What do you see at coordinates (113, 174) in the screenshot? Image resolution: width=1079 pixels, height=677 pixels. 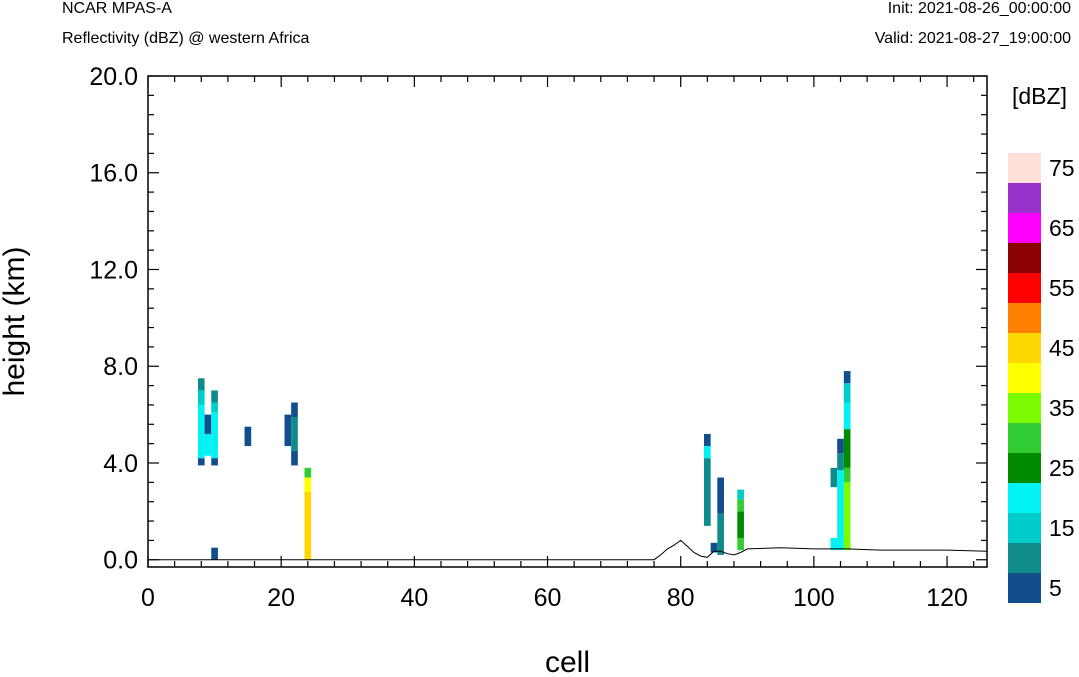 I see `y-tick-label: 16.0` at bounding box center [113, 174].